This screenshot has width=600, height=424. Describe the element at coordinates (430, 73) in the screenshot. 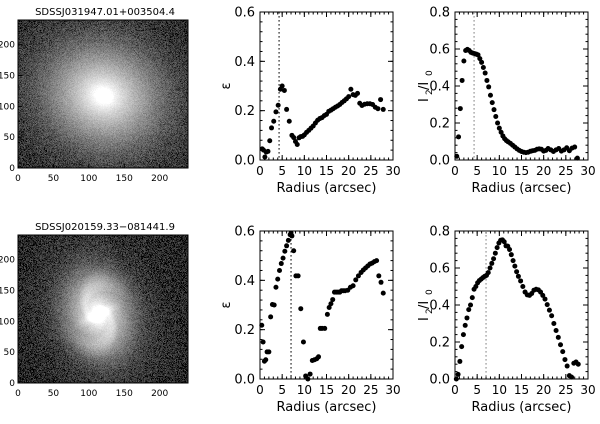

I see `y-axis-label-sub0: 0` at that location.